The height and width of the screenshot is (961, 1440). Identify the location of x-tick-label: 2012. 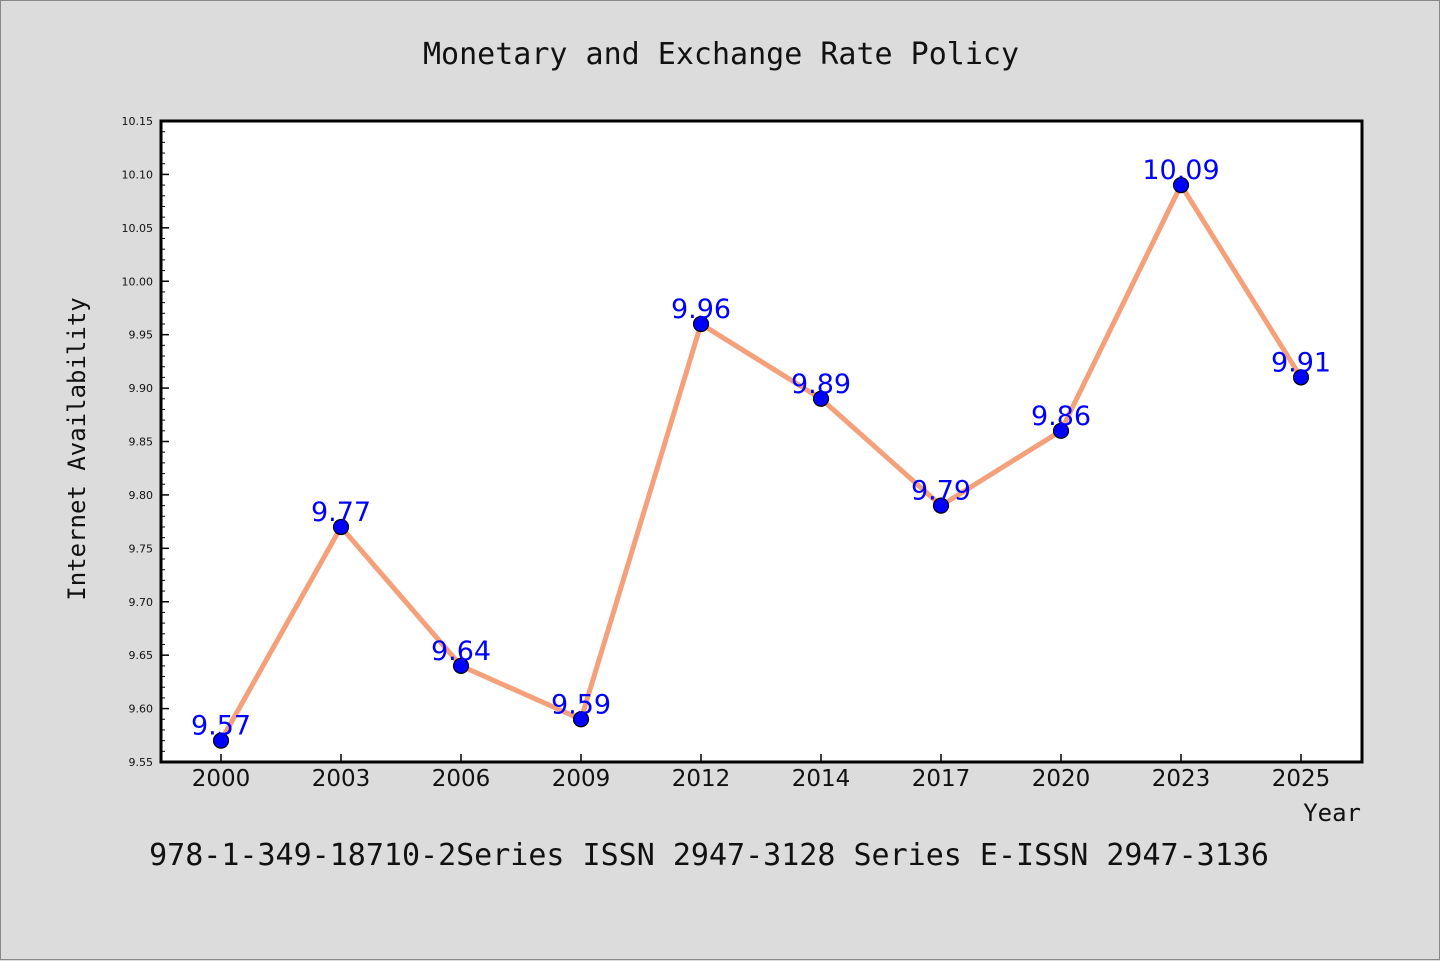
(701, 779).